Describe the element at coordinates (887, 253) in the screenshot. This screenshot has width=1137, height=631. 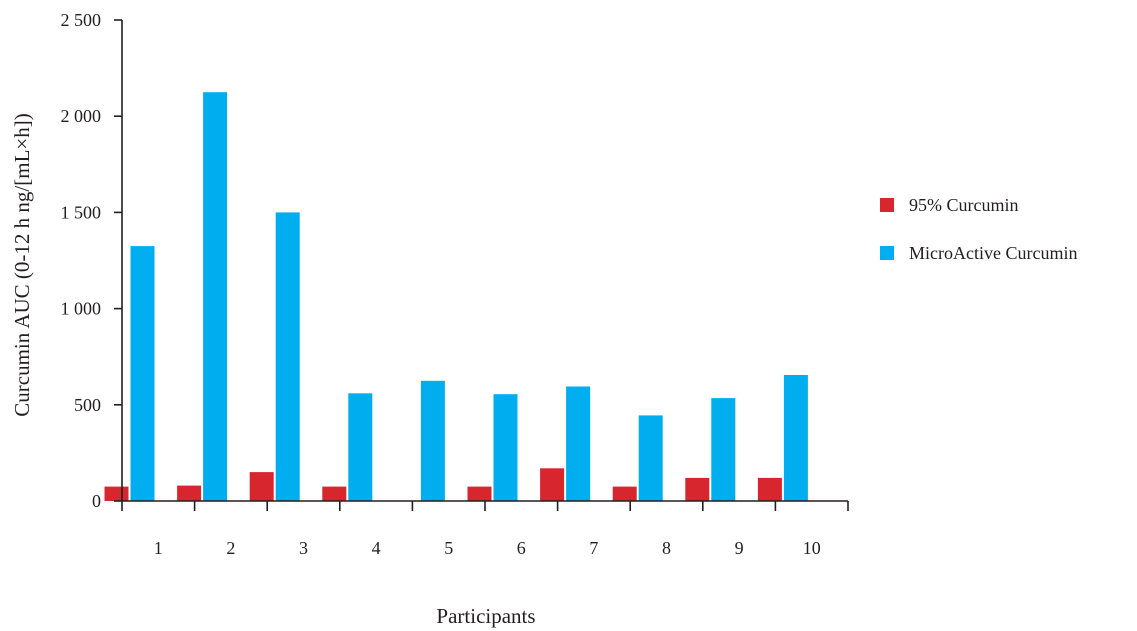
I see `legend-swatch-series2` at that location.